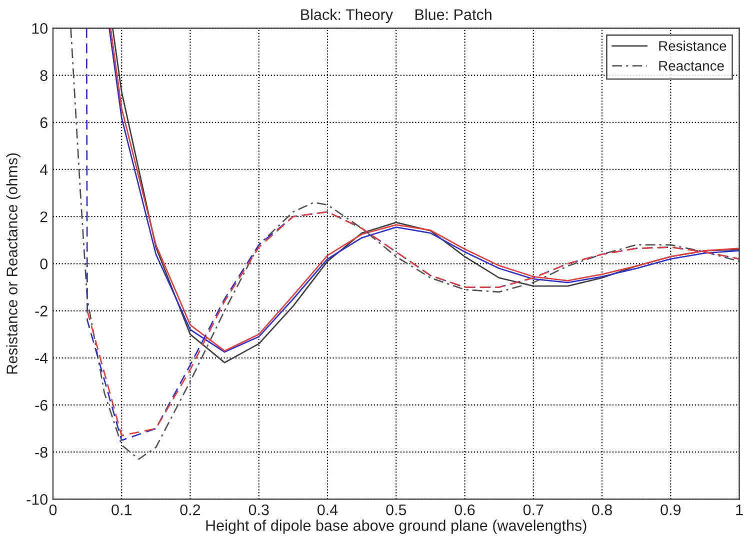 This screenshot has width=746, height=542. Describe the element at coordinates (44, 216) in the screenshot. I see `y-tick-label: 2` at that location.